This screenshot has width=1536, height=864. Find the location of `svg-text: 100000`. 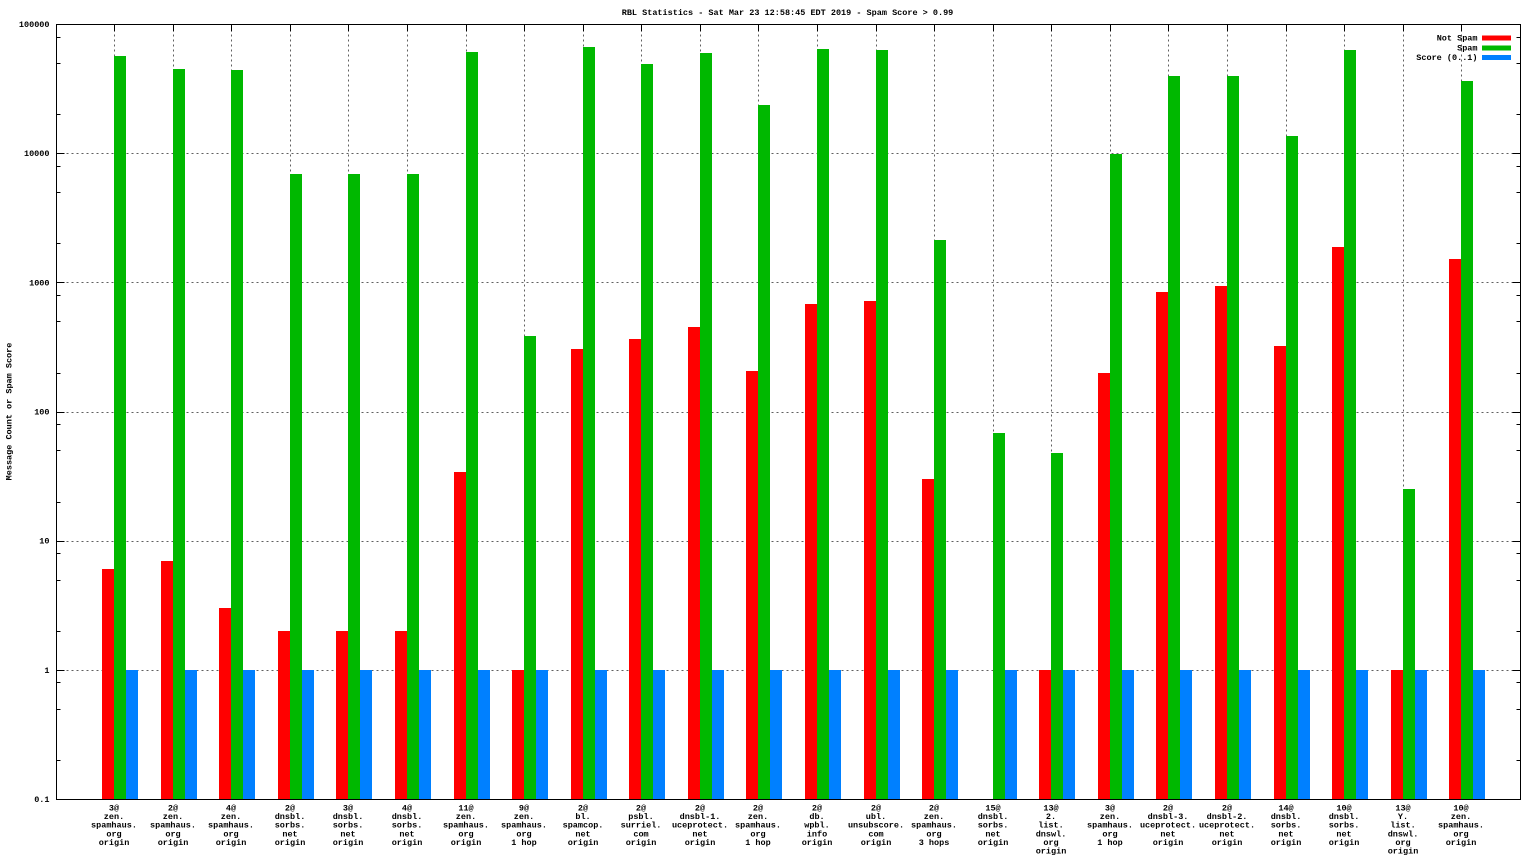

svg-text: 100000 is located at coordinates (34, 25).